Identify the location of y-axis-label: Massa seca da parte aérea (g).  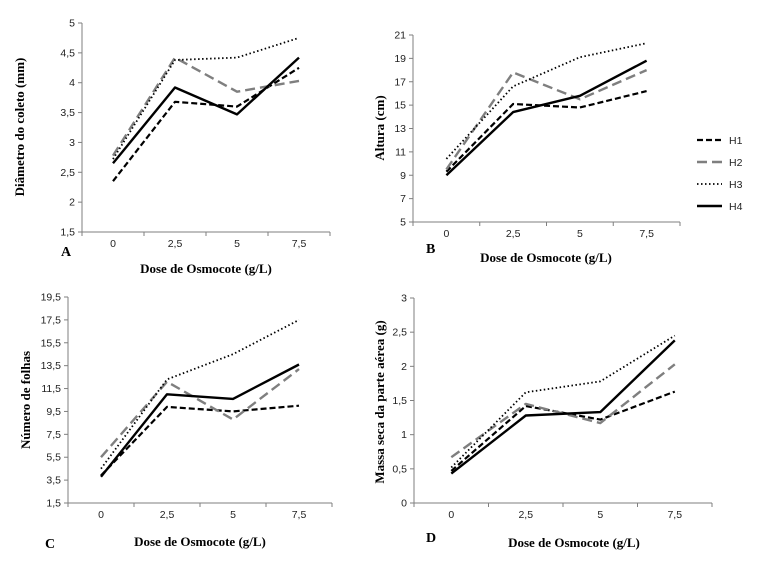
(379, 401).